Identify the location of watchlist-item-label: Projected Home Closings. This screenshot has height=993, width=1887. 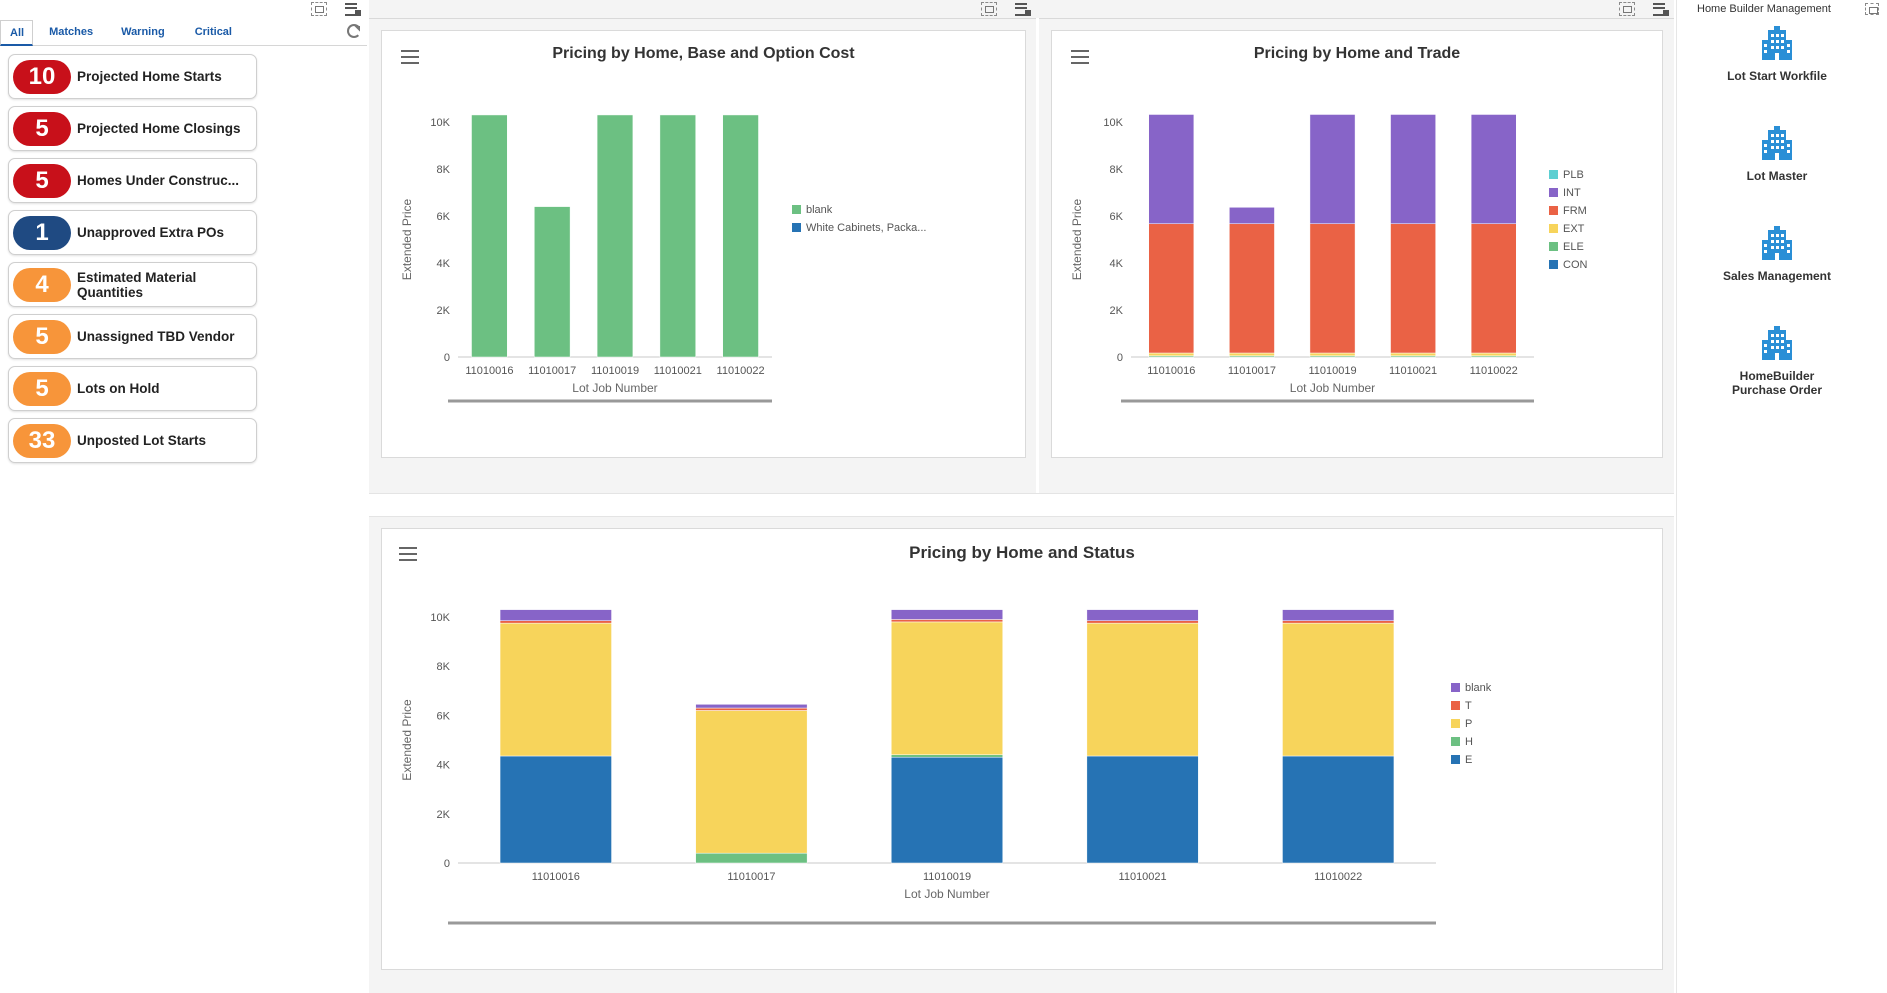
(159, 128).